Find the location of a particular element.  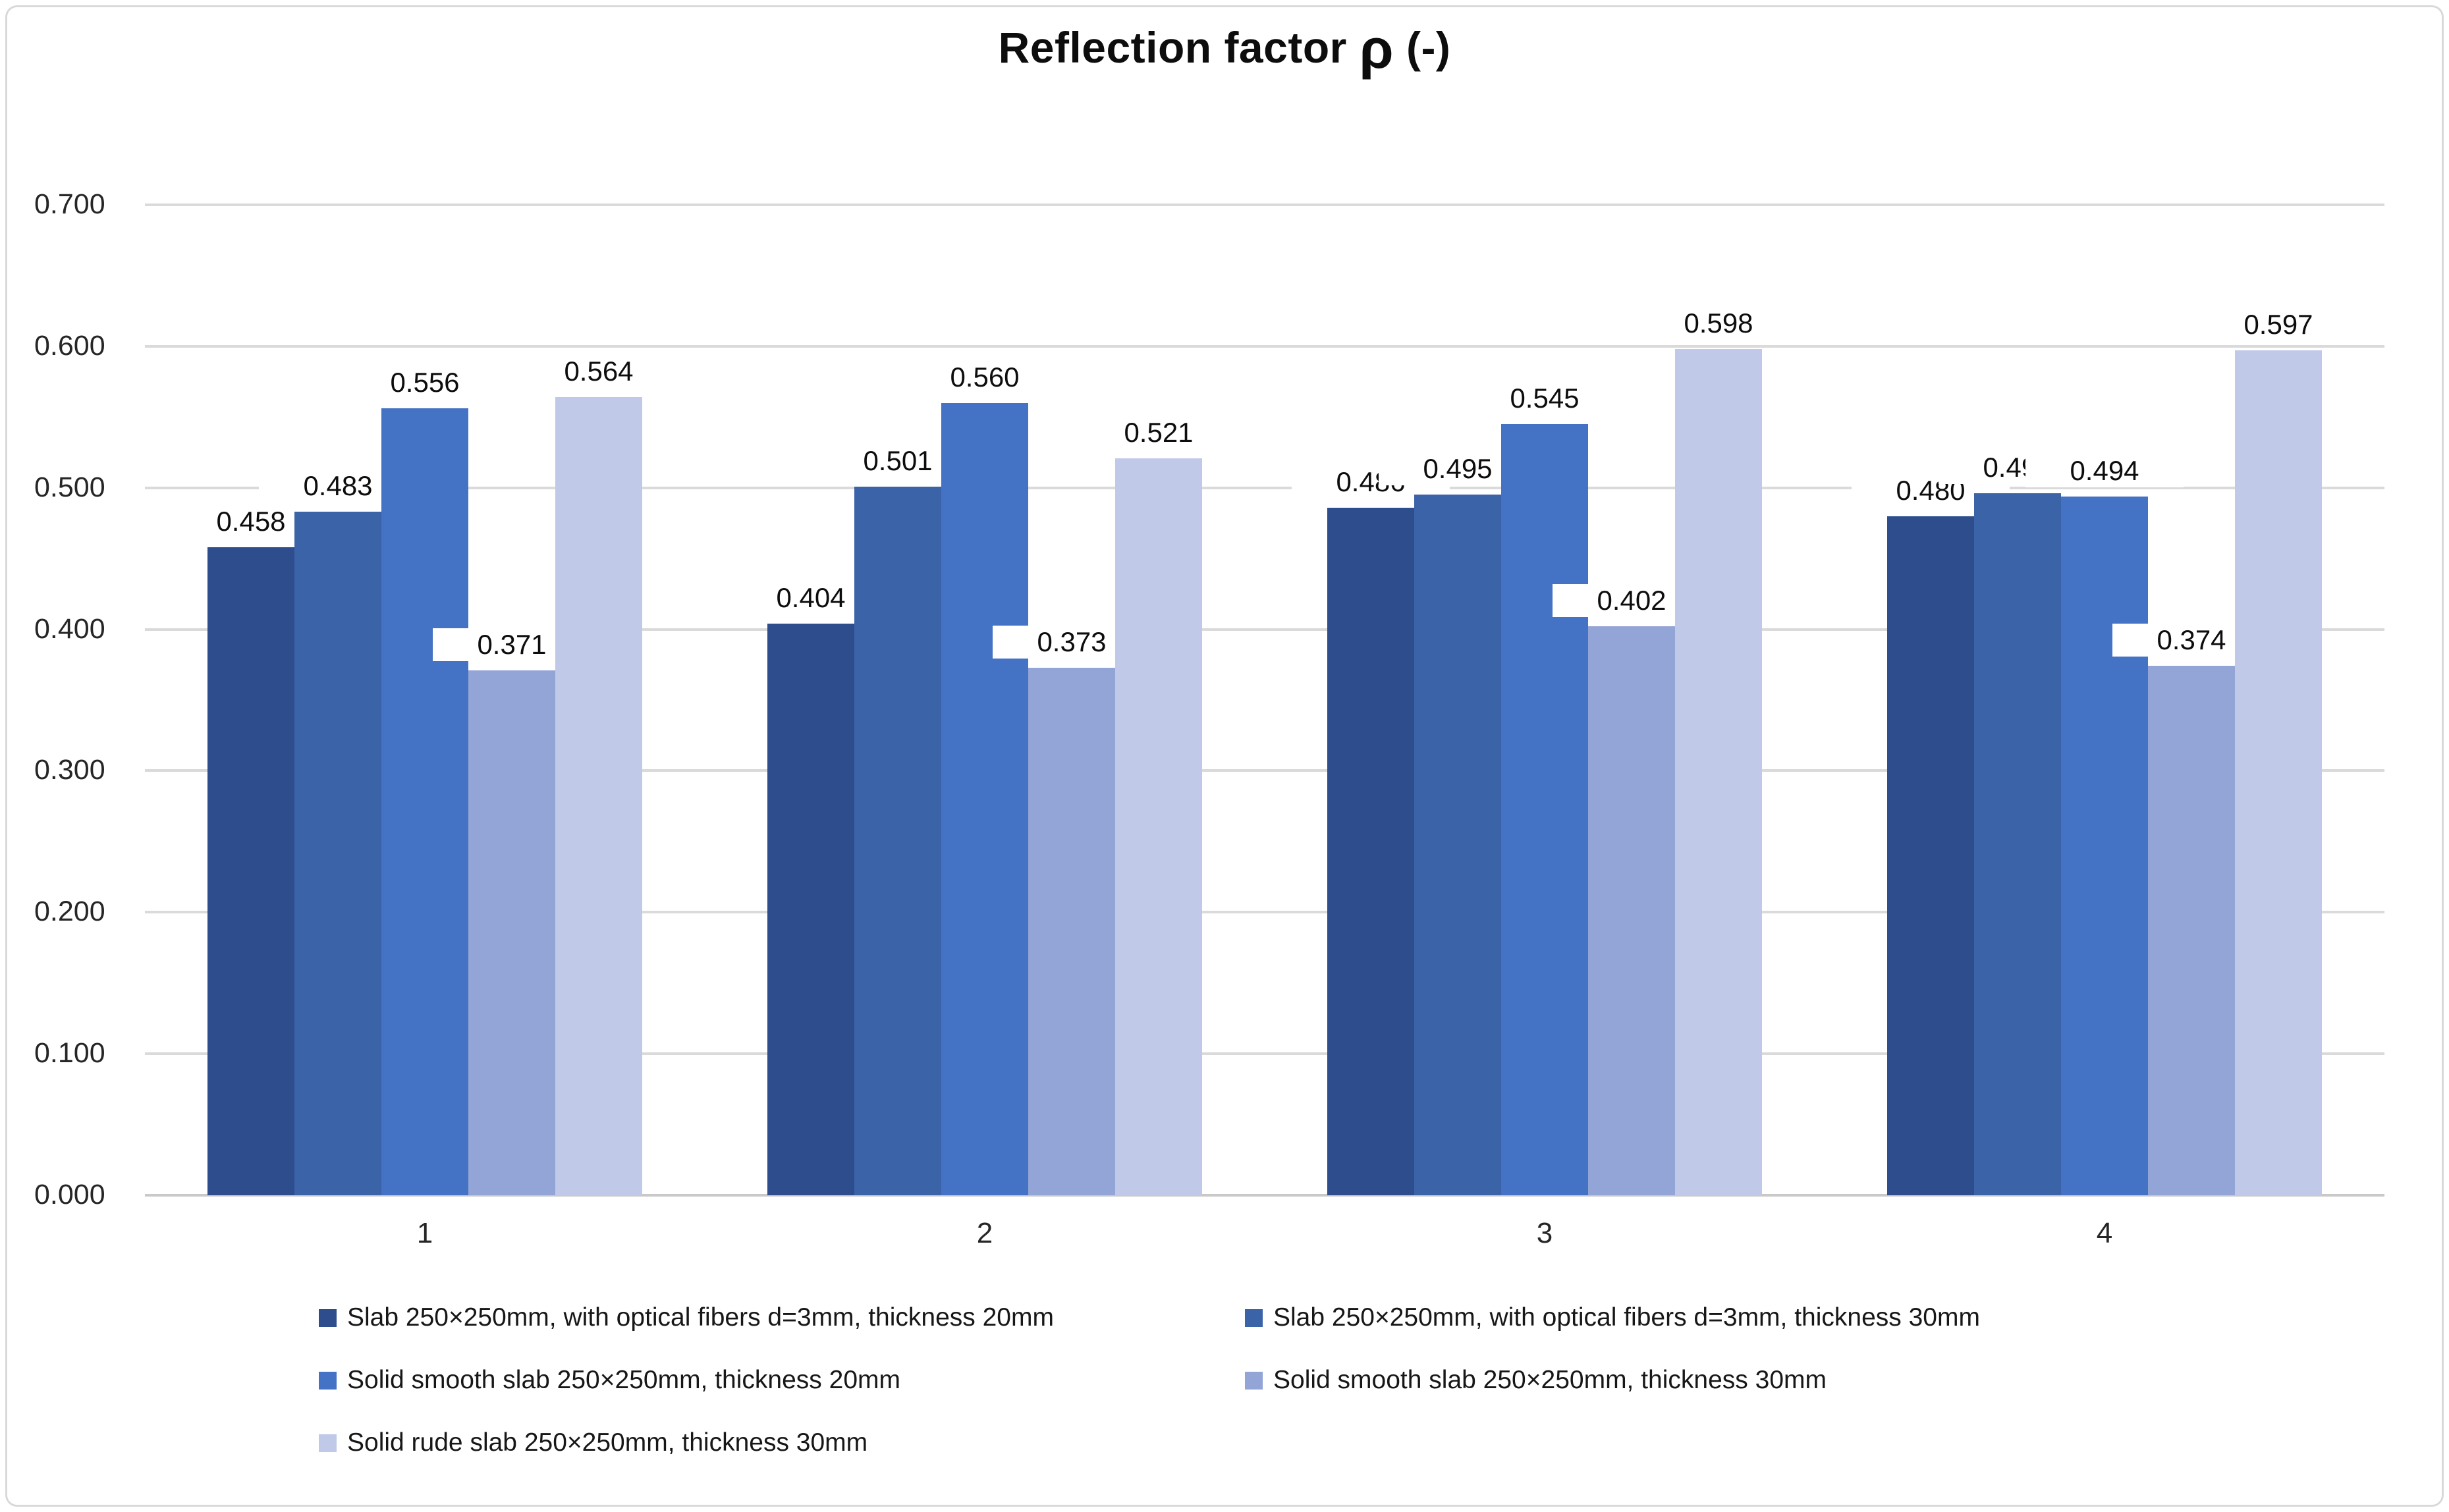

y-axis-tick-label: 0.200 is located at coordinates (69, 912).